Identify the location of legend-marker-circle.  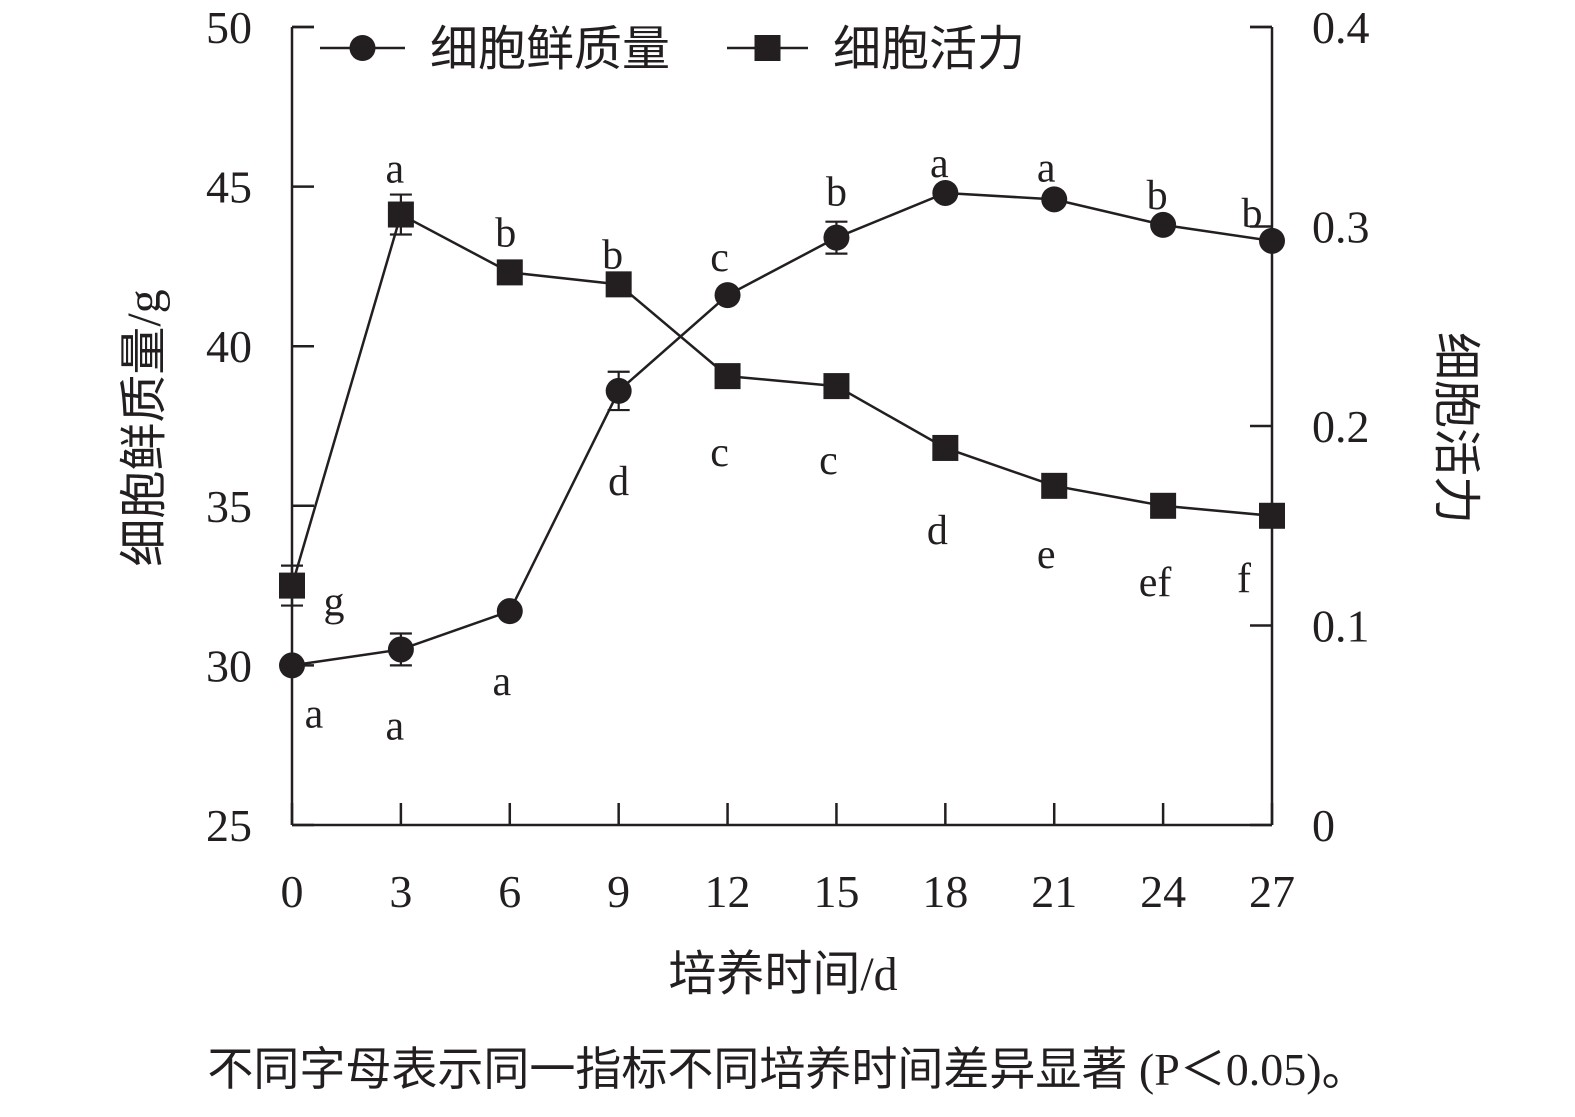
(362, 48).